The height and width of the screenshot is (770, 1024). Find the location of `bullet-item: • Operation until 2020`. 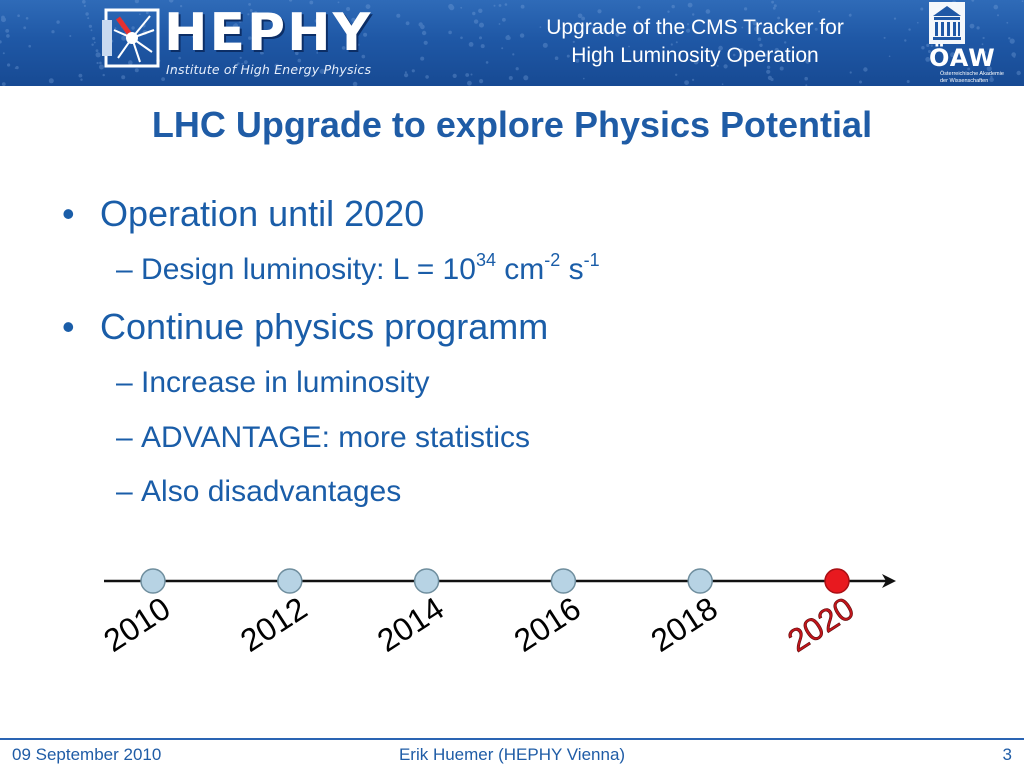

bullet-item: • Operation until 2020 is located at coordinates (243, 214).